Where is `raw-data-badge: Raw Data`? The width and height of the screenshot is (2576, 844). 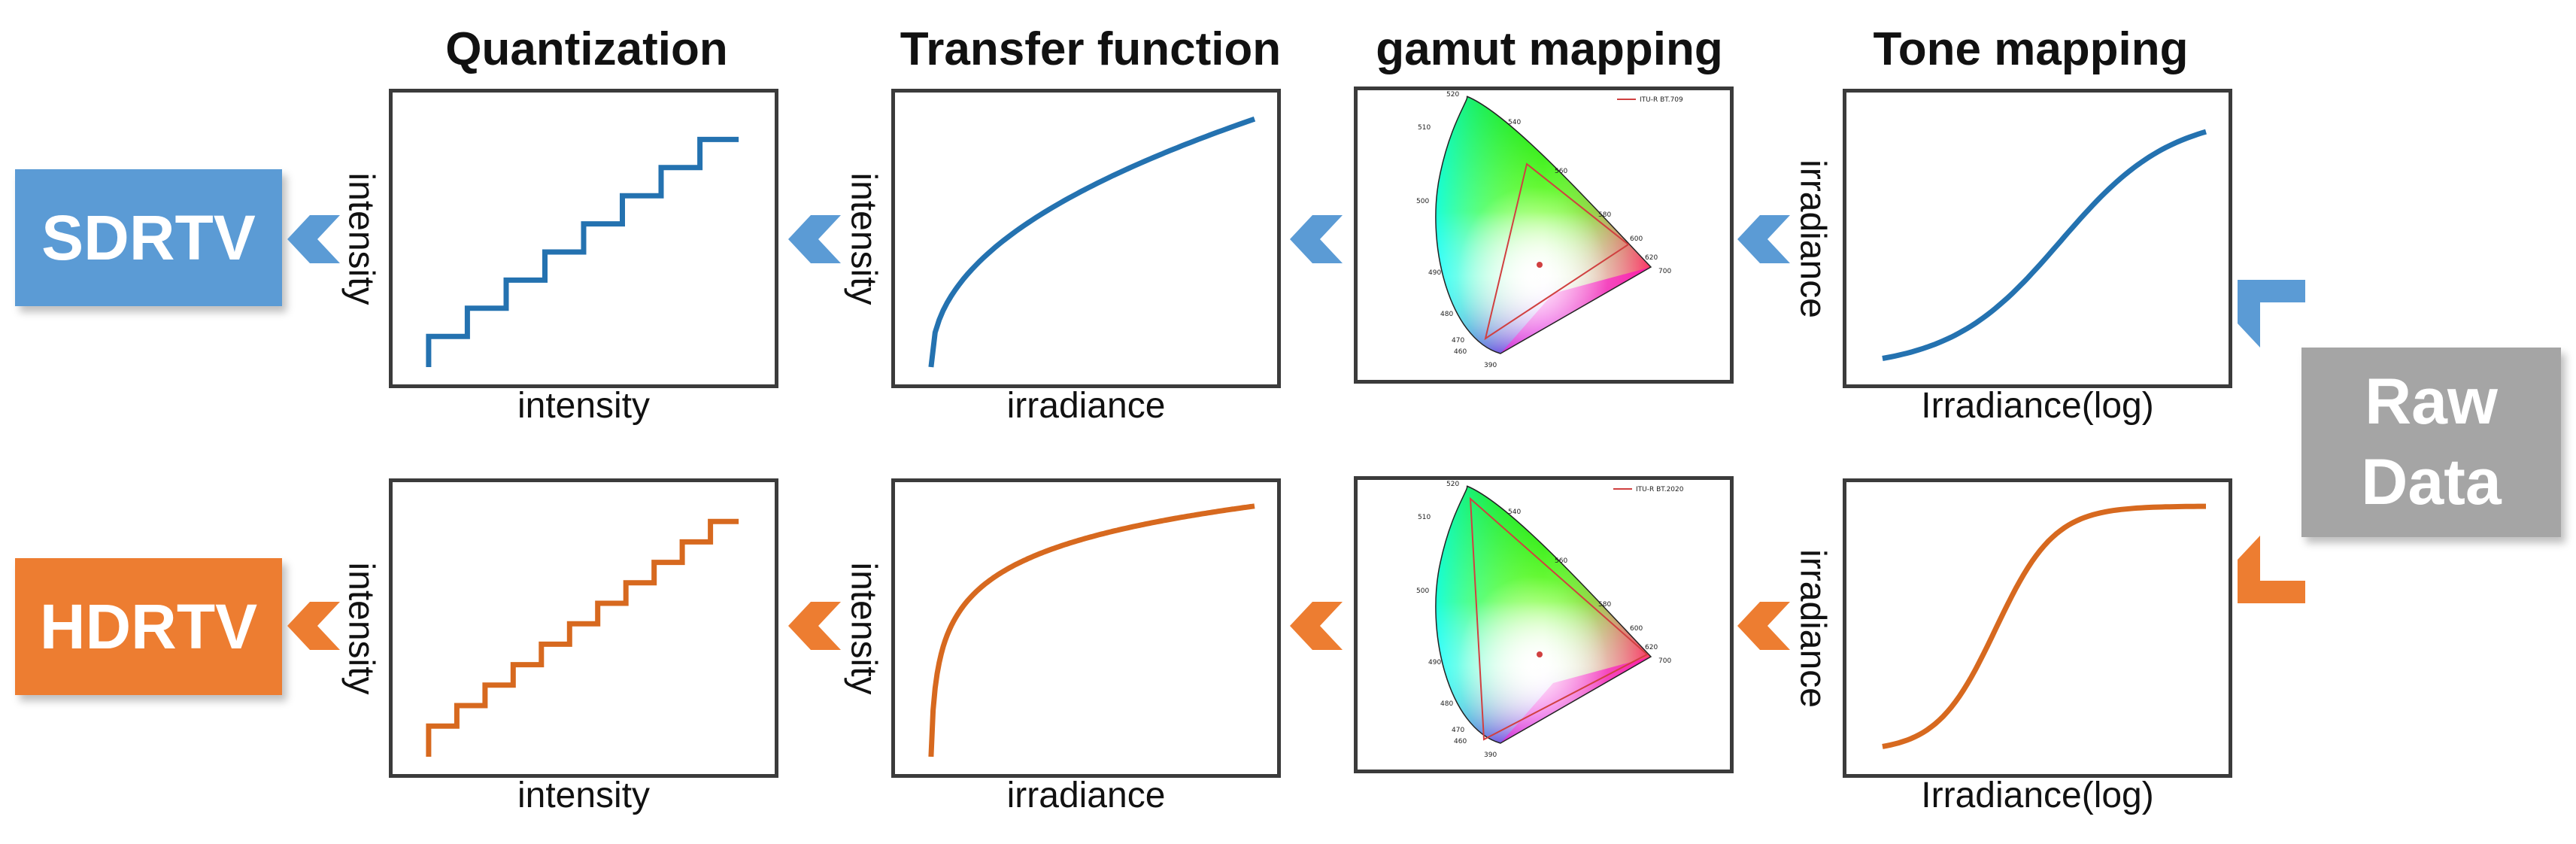 raw-data-badge: Raw Data is located at coordinates (2431, 442).